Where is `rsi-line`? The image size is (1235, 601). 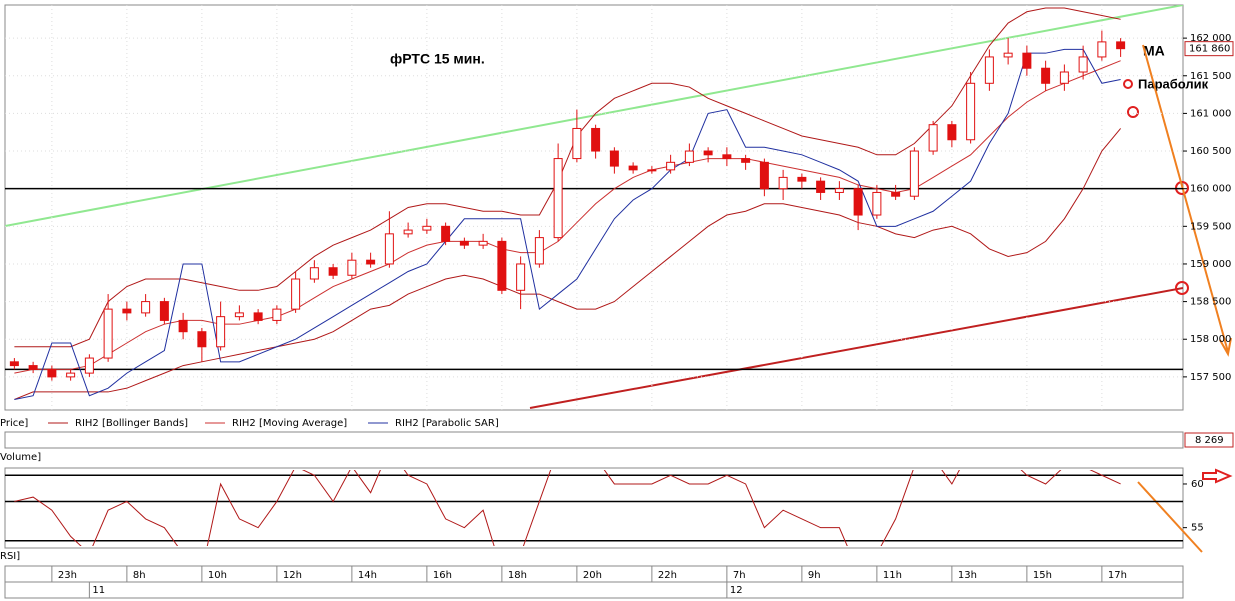 rsi-line is located at coordinates (567, 508).